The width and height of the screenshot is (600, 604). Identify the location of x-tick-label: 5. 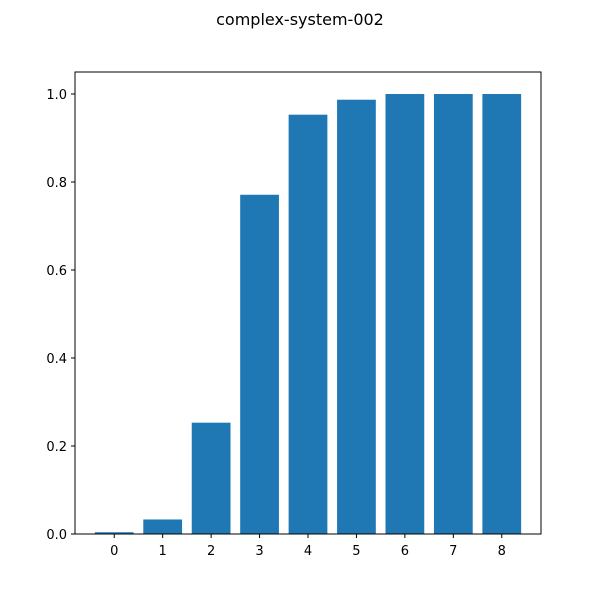
(356, 551).